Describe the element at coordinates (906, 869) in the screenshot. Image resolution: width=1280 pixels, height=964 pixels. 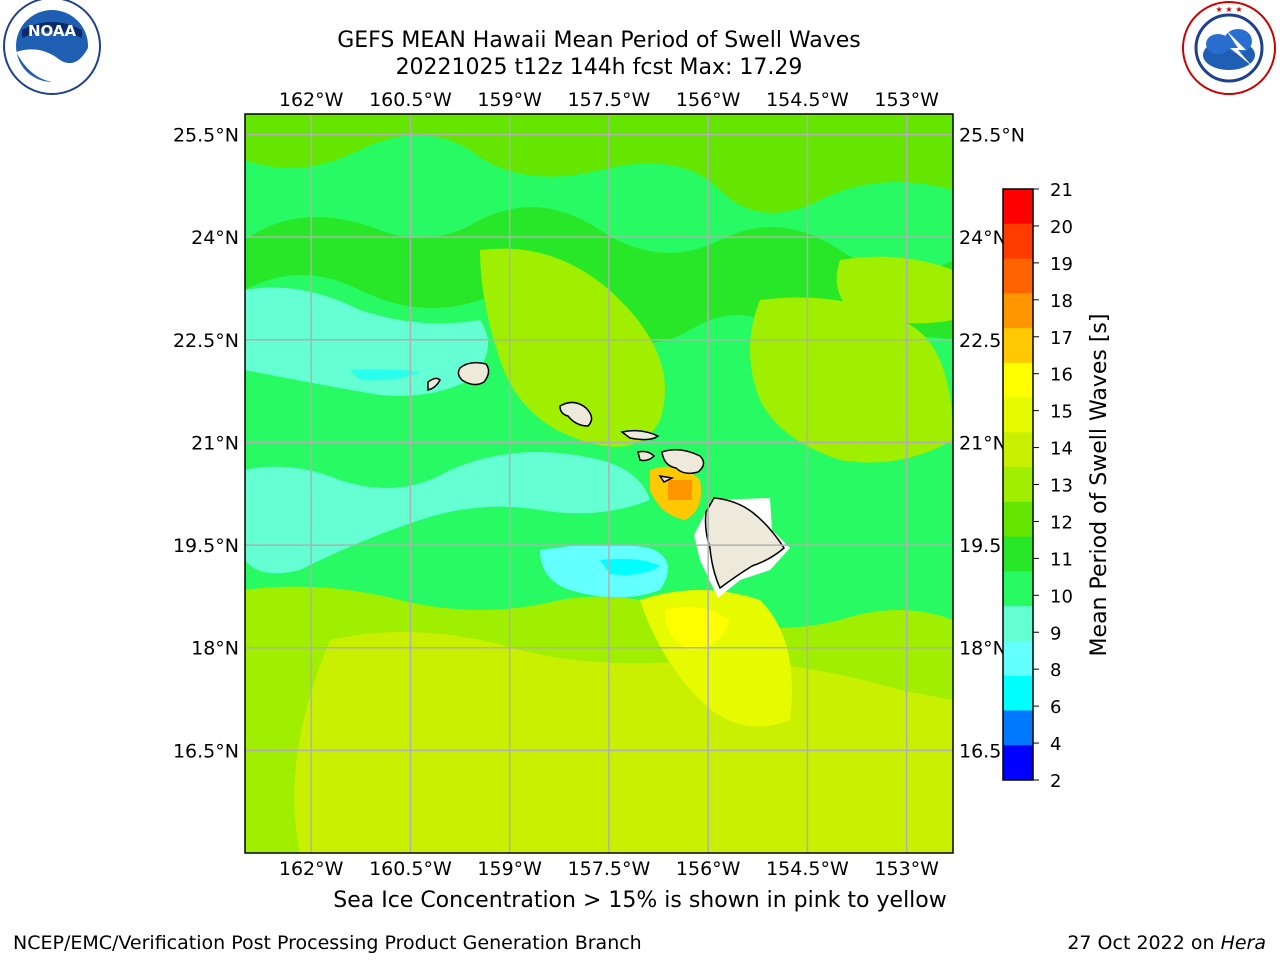
I see `lon-label-bottom: 153°W` at that location.